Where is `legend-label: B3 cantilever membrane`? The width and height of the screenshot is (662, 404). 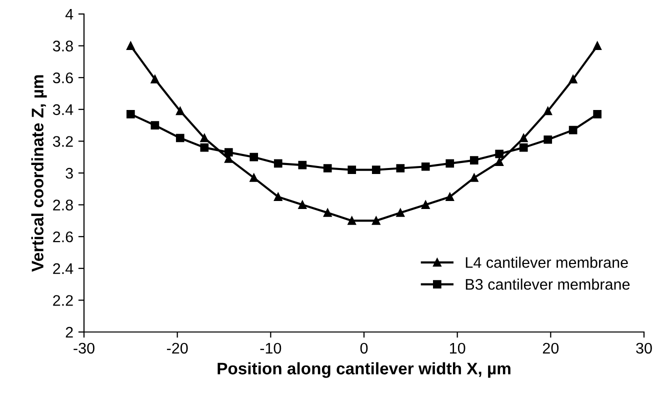 legend-label: B3 cantilever membrane is located at coordinates (548, 284).